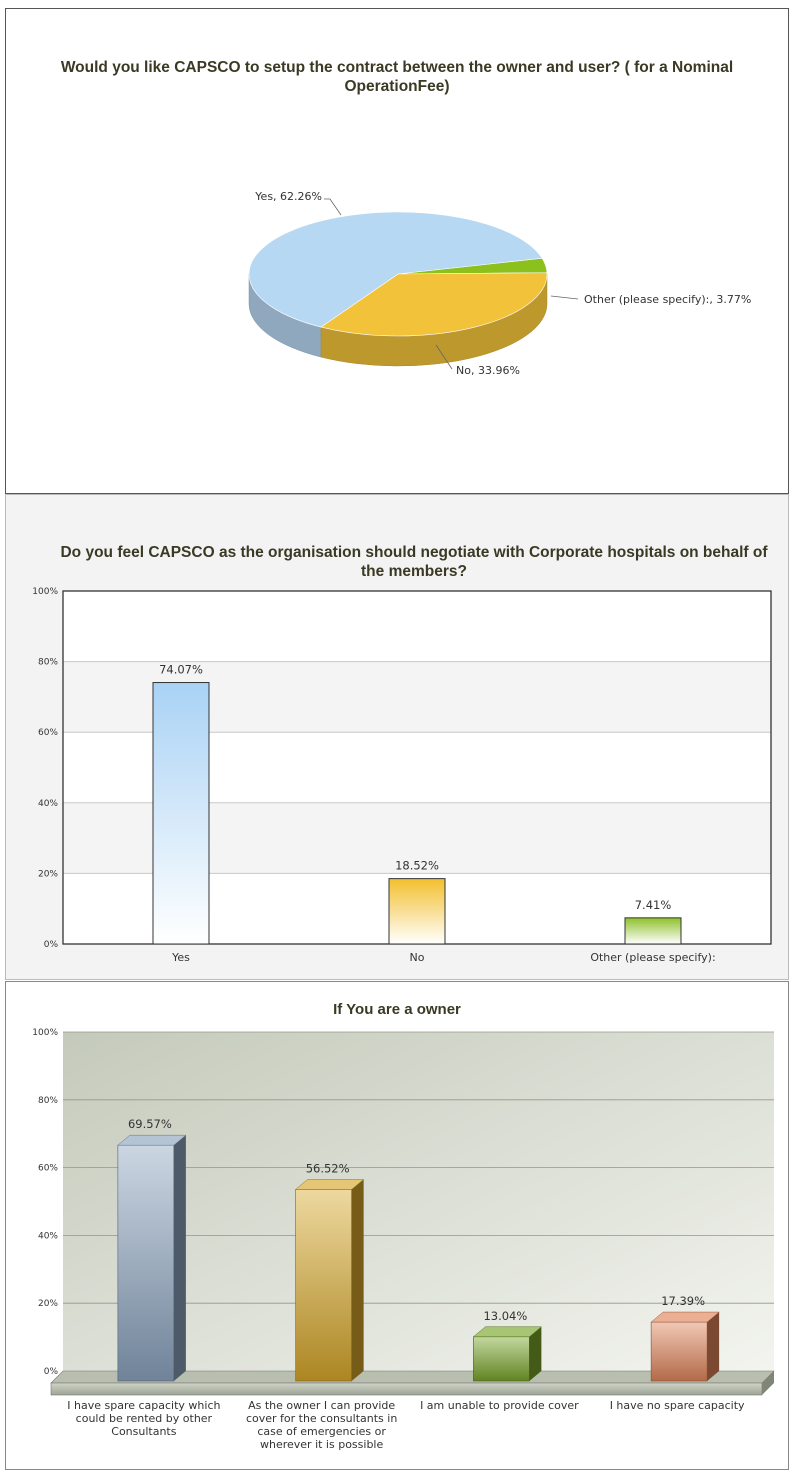  I want to click on pie-slice-no, so click(434, 304).